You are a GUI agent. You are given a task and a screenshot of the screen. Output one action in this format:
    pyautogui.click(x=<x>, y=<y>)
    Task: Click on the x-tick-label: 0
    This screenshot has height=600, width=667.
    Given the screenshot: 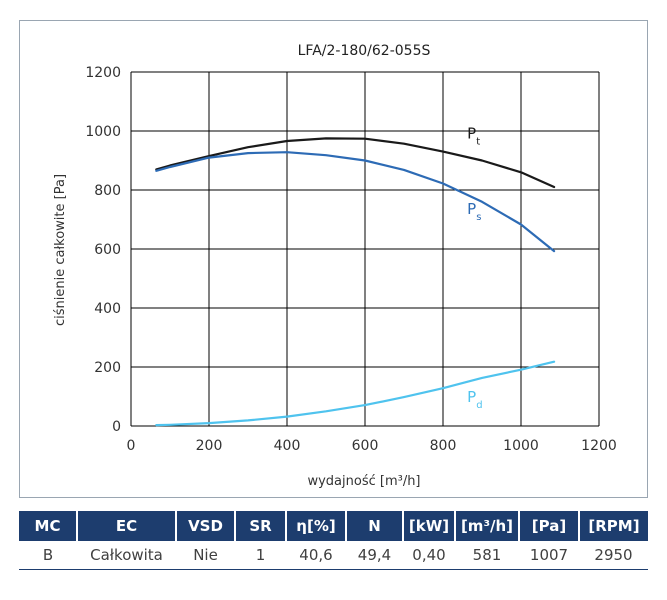 What is the action you would take?
    pyautogui.click(x=131, y=446)
    